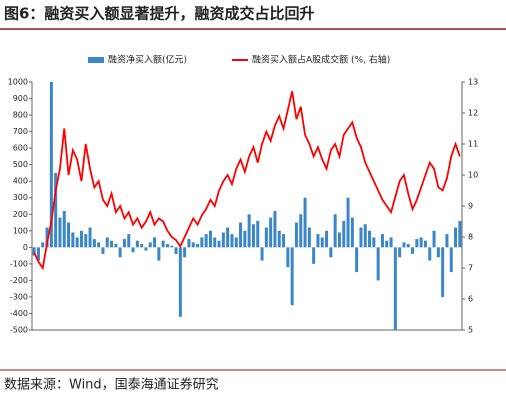  What do you see at coordinates (159, 14) in the screenshot?
I see `chart-title: 图6：融资买入额显著提升，融资成交占比回升` at bounding box center [159, 14].